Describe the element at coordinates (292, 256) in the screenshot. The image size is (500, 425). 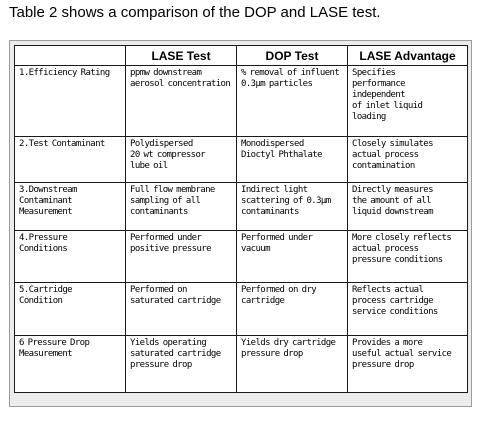
I see `row-dop-test: Performed under vacuum` at that location.